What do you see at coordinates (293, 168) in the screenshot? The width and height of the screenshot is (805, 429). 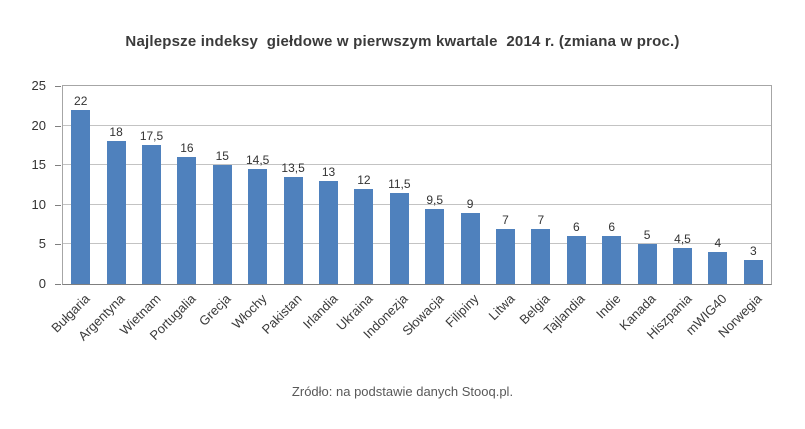 I see `bar-value-label: 13,5` at bounding box center [293, 168].